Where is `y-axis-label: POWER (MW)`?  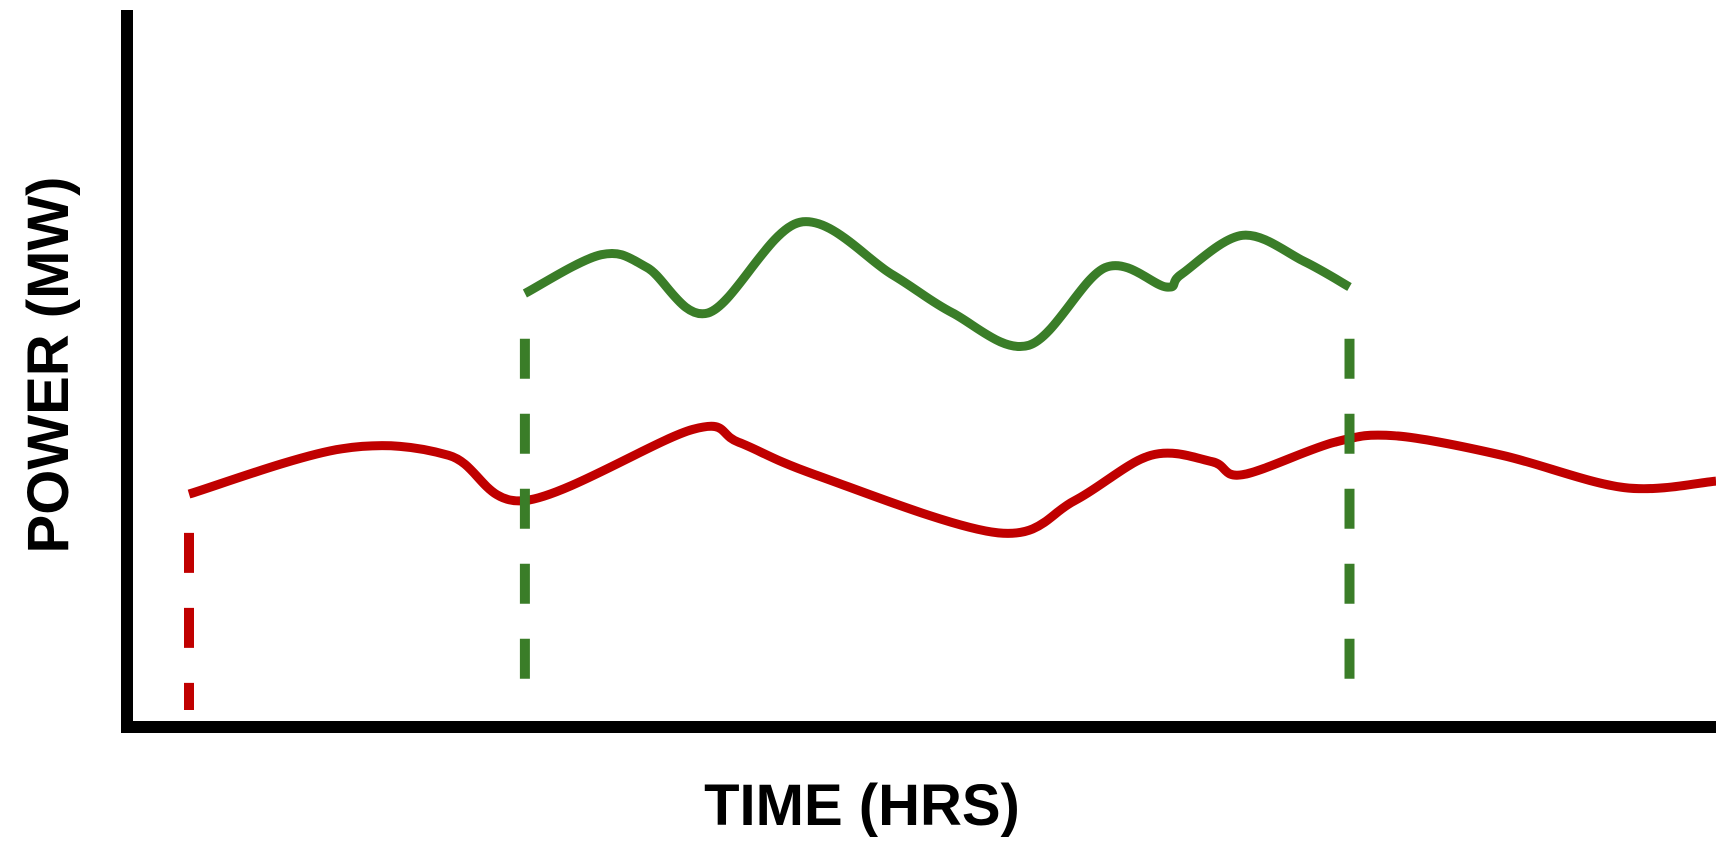 y-axis-label: POWER (MW) is located at coordinates (48, 365).